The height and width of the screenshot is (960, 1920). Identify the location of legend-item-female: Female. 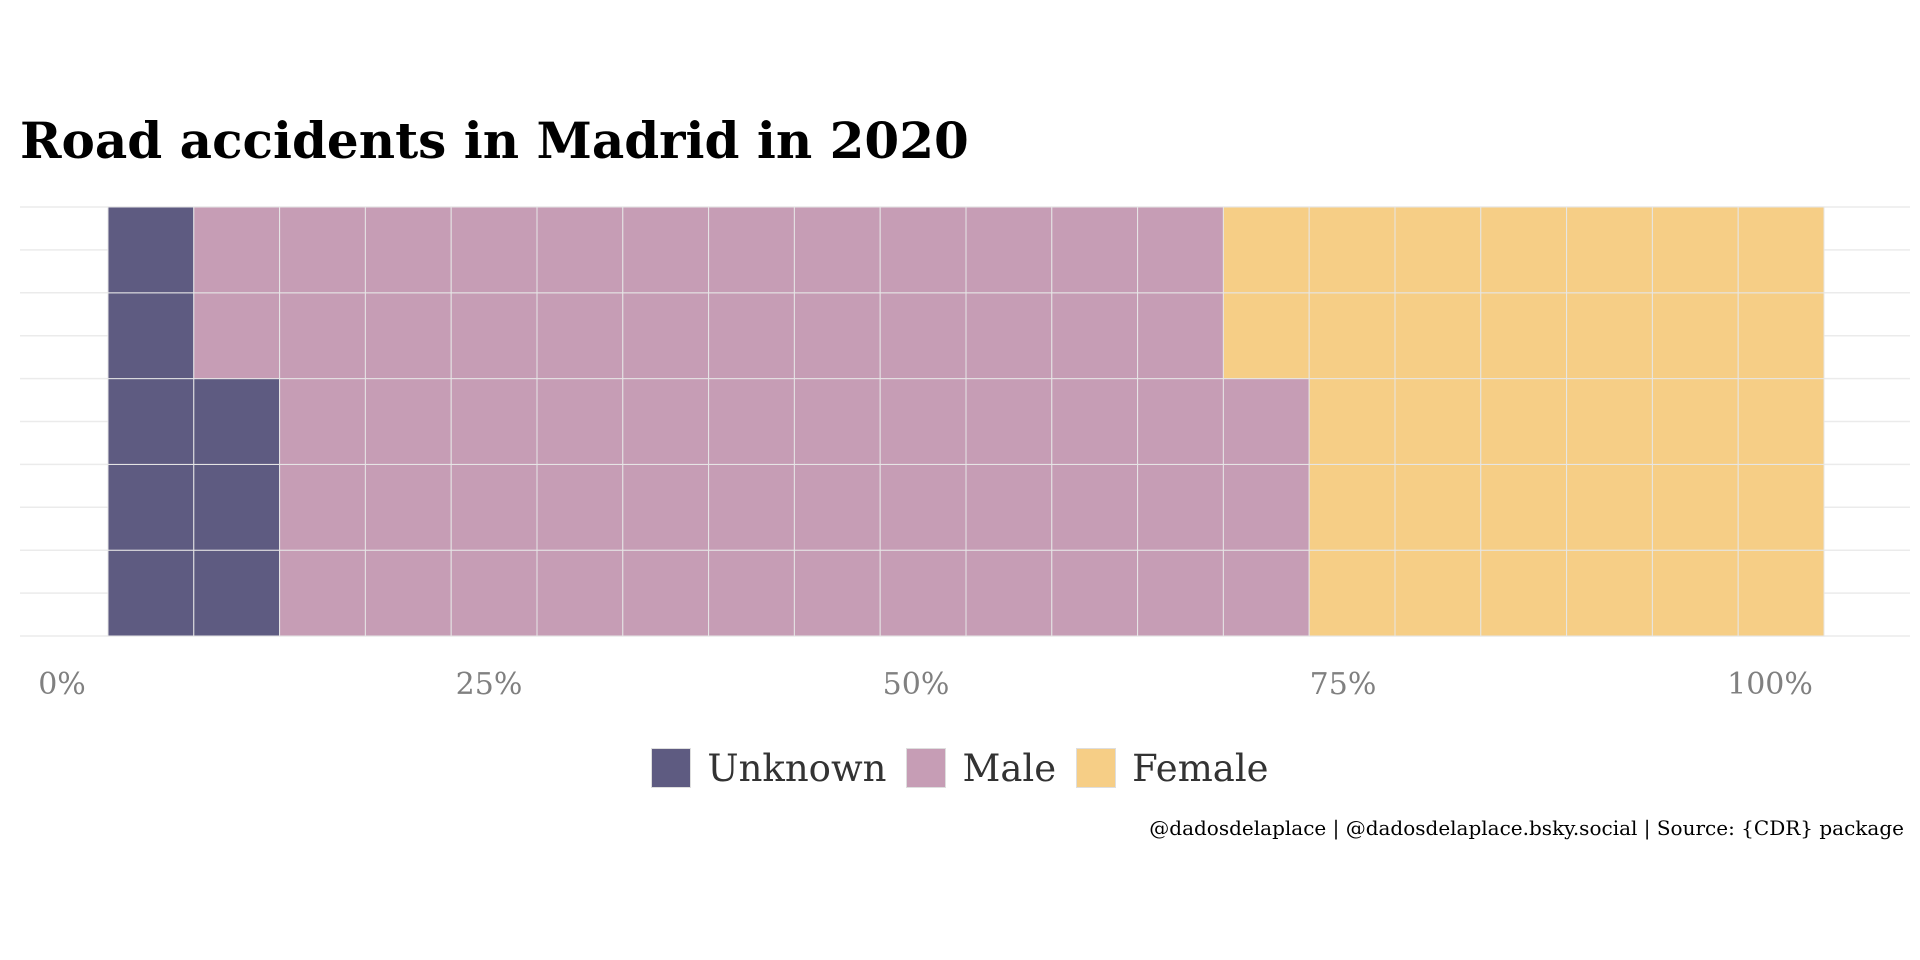
(1172, 768).